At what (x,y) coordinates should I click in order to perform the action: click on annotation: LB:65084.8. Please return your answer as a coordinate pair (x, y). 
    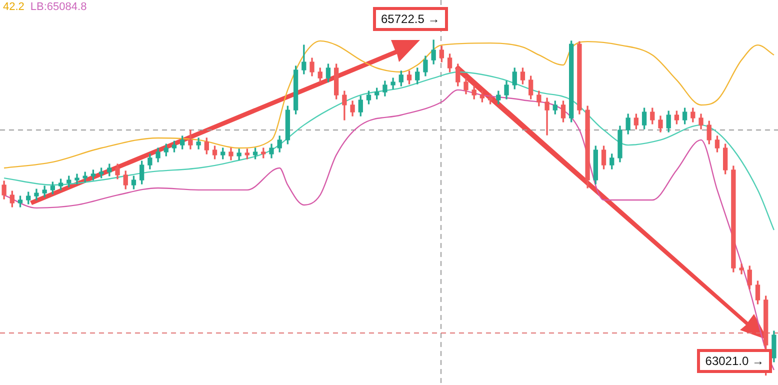
    Looking at the image, I should click on (58, 7).